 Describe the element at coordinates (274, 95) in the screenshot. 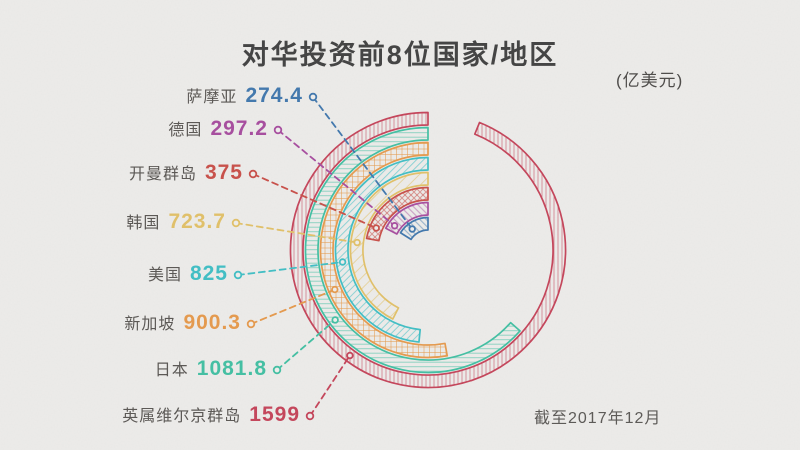

I see `chart-label-value: 274.4` at that location.